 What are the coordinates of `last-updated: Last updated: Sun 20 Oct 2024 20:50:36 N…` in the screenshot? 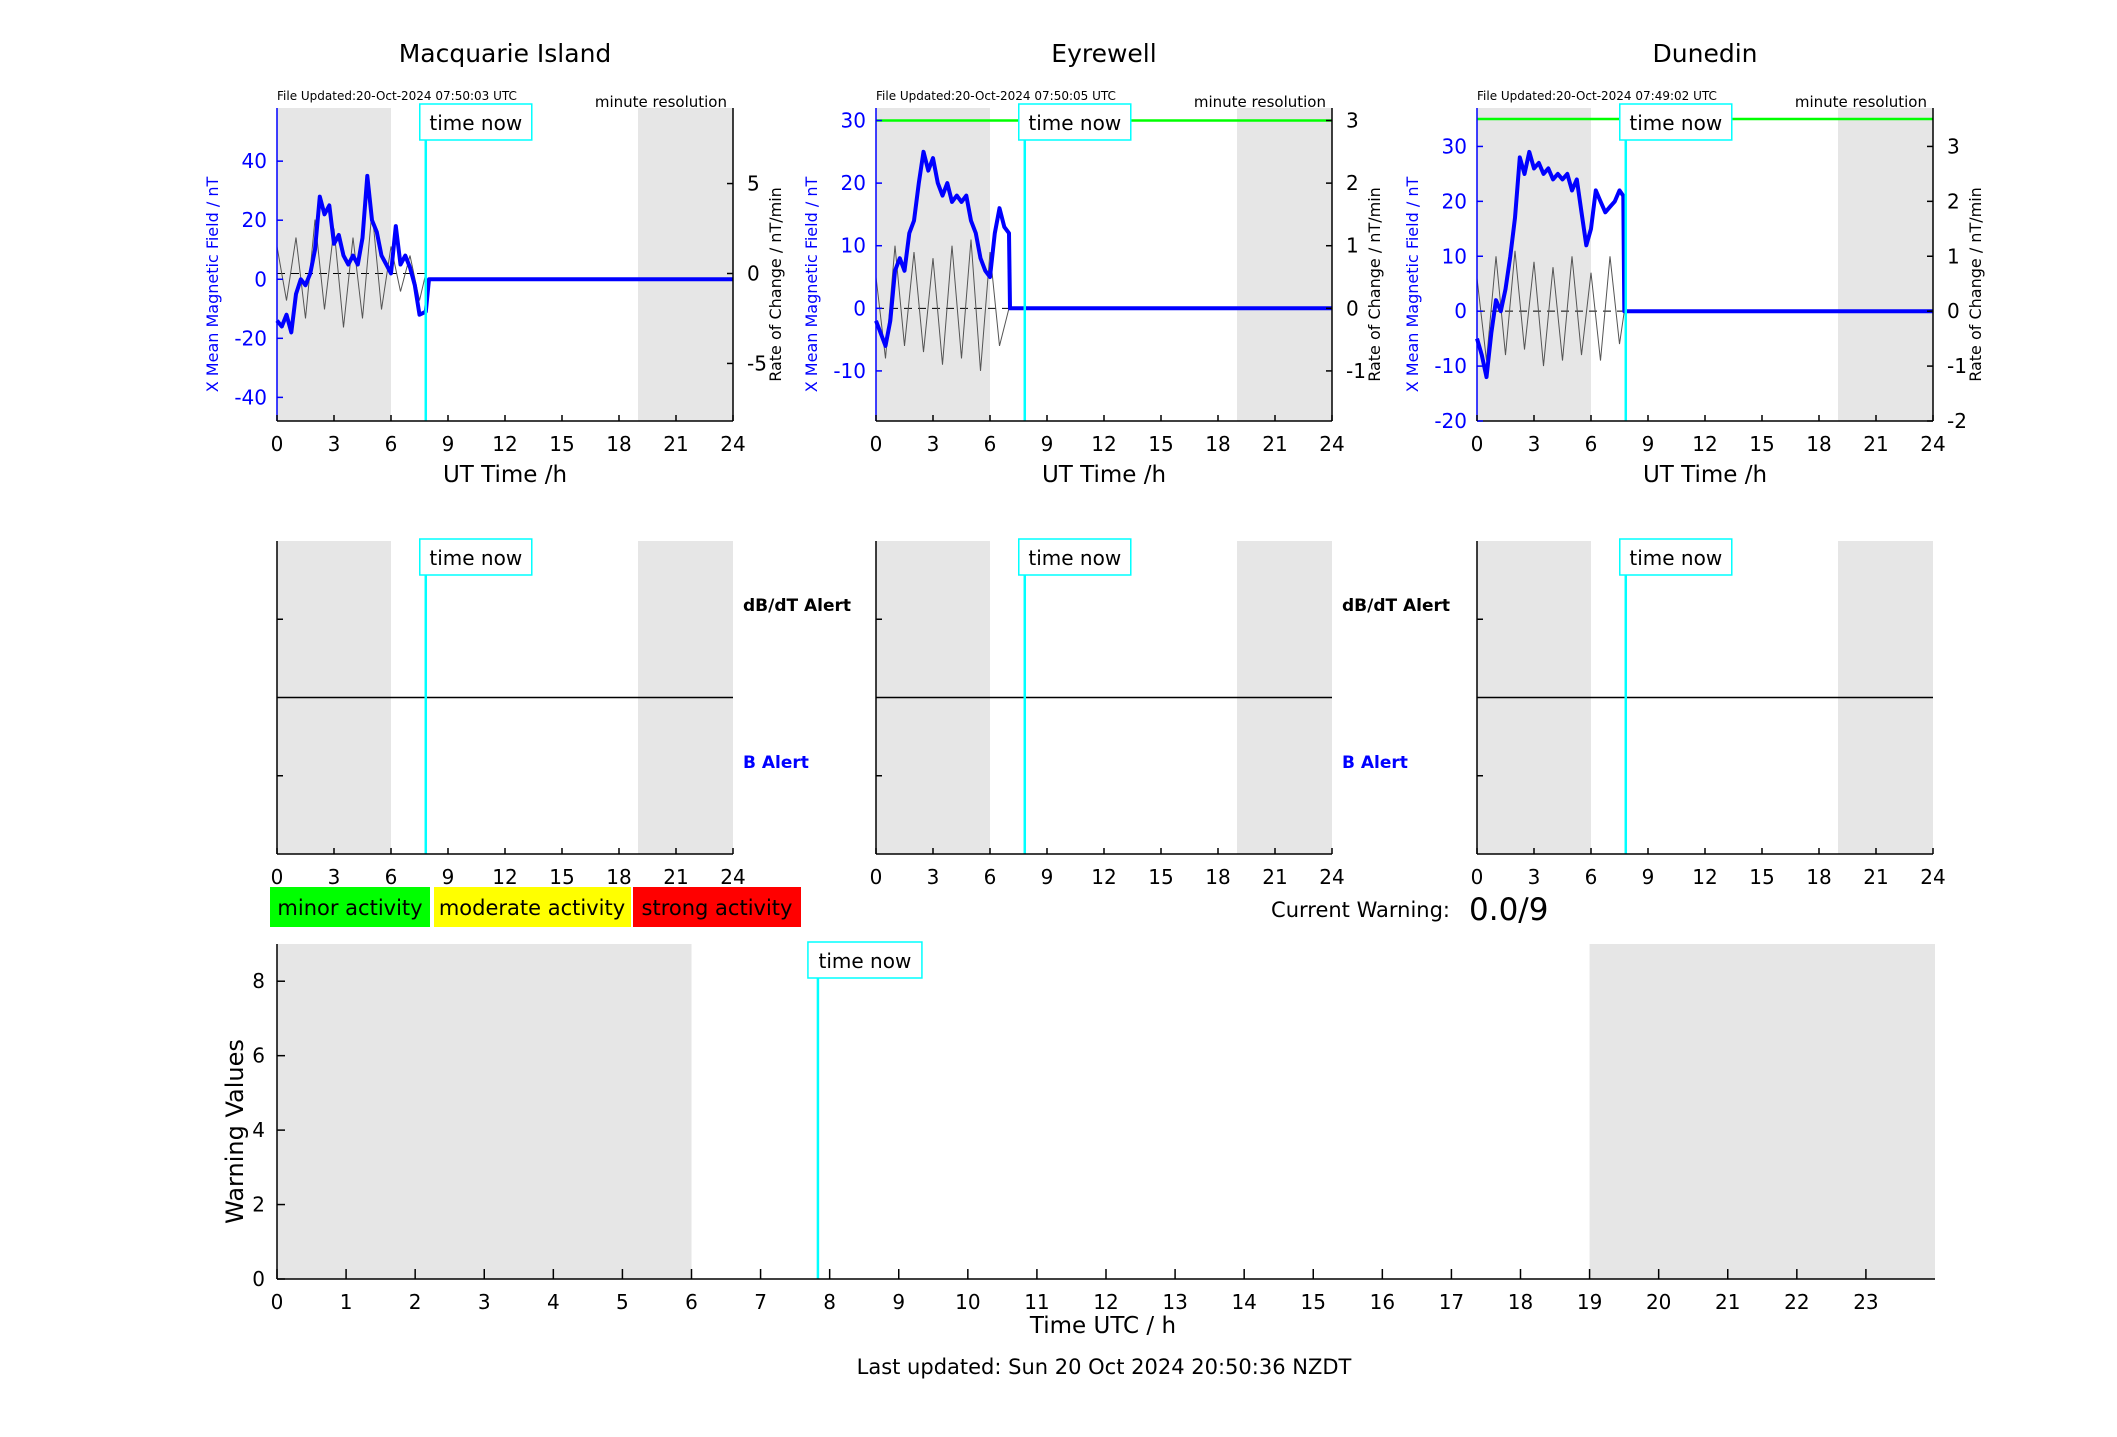 It's located at (1104, 1367).